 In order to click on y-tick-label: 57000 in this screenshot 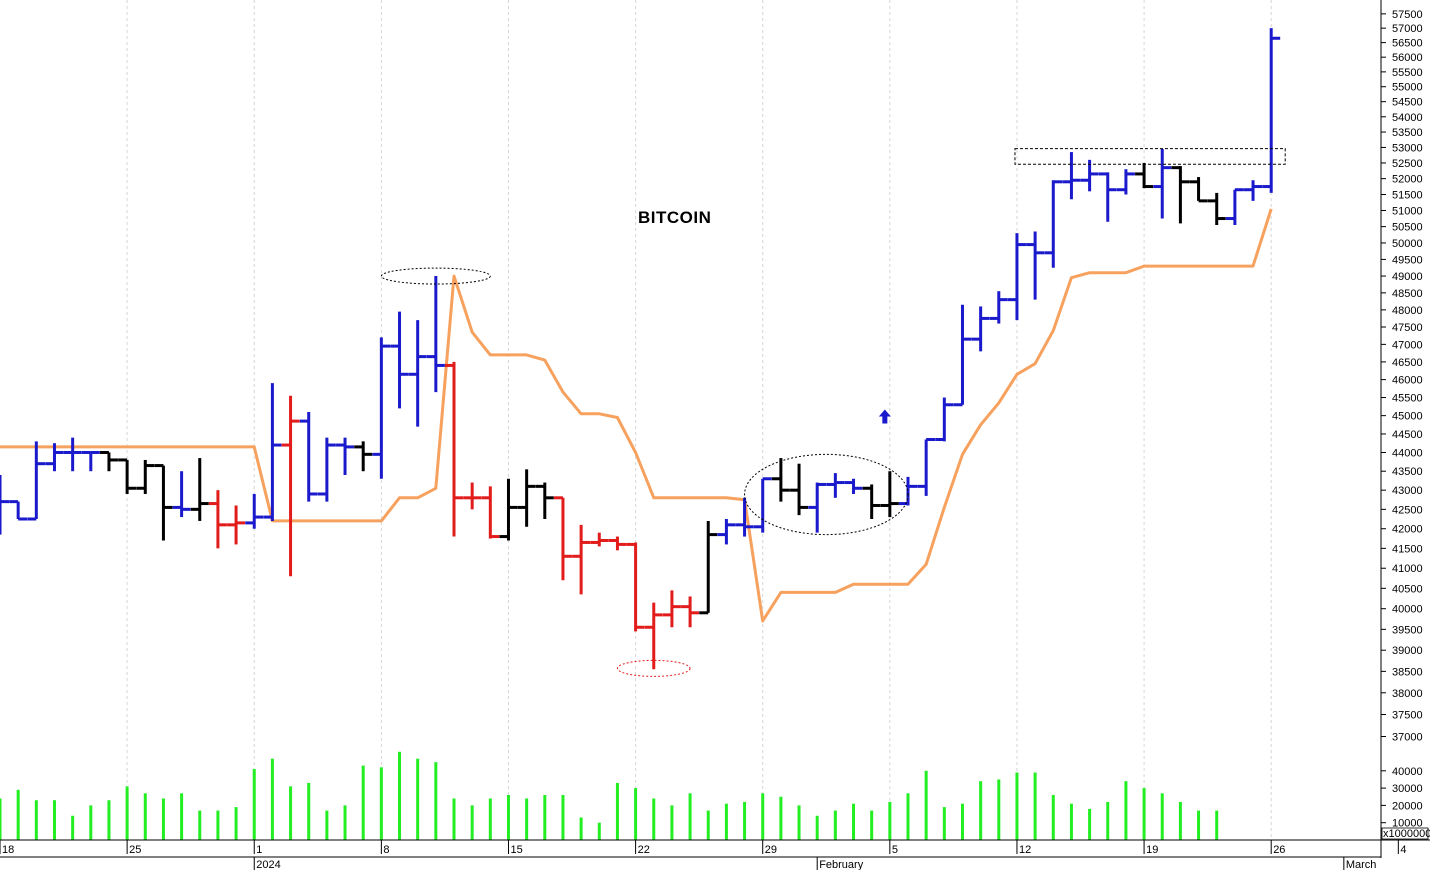, I will do `click(1407, 29)`.